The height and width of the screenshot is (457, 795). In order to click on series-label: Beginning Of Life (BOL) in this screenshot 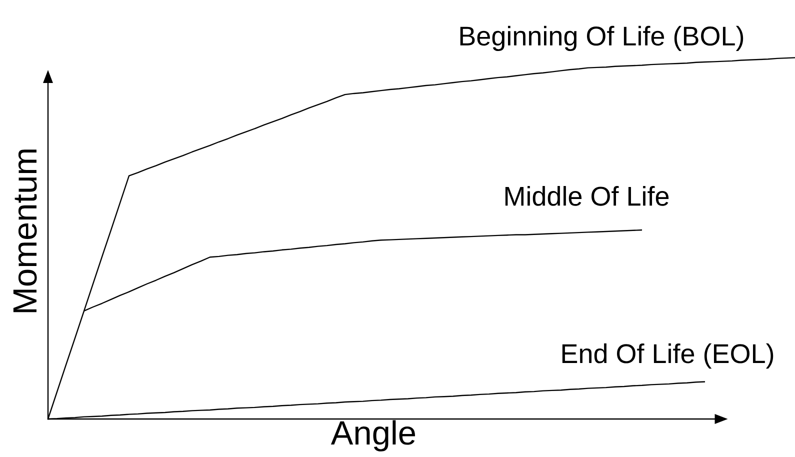, I will do `click(602, 38)`.